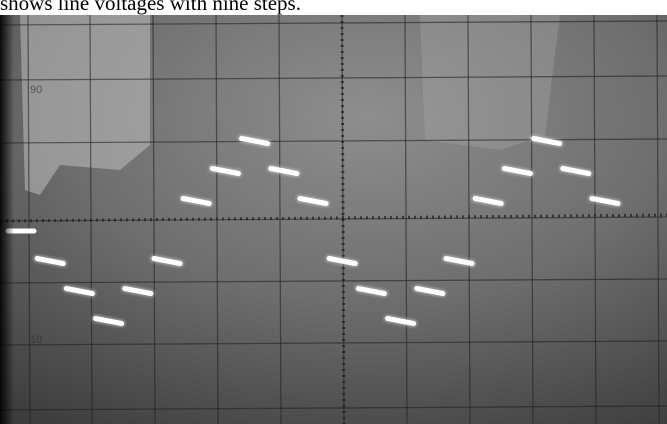 This screenshot has height=424, width=667. What do you see at coordinates (343, 219) in the screenshot?
I see `center-axis-vertical` at bounding box center [343, 219].